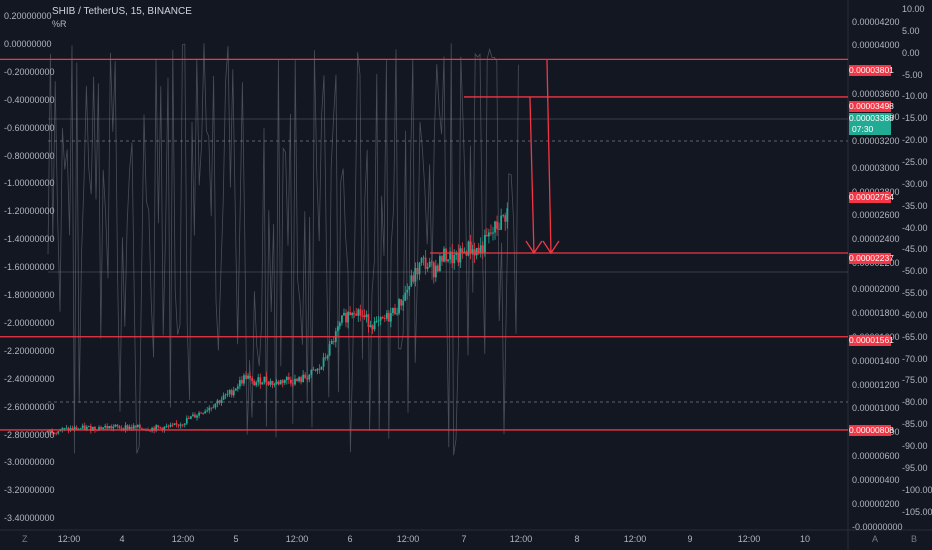  I want to click on indicator-label: %R, so click(59, 24).